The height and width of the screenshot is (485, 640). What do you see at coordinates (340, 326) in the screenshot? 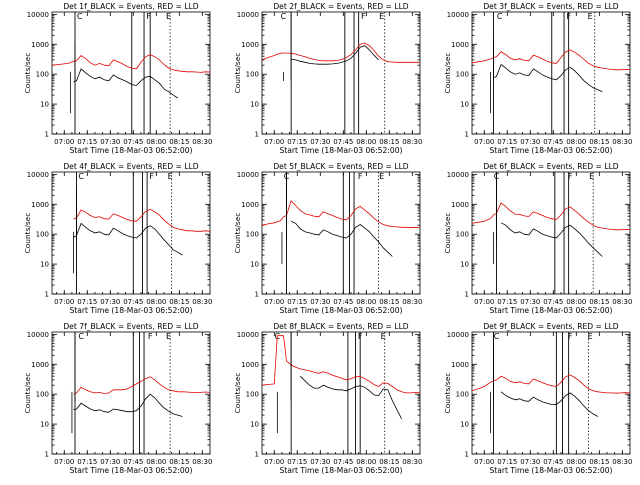
I see `panel-title: Det 8f_BLACK = Events, RED = LLD` at bounding box center [340, 326].